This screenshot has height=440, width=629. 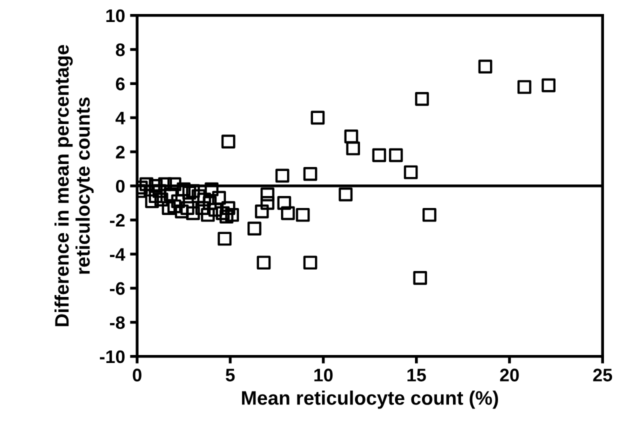 I want to click on y-tick-label: 0, so click(x=120, y=186).